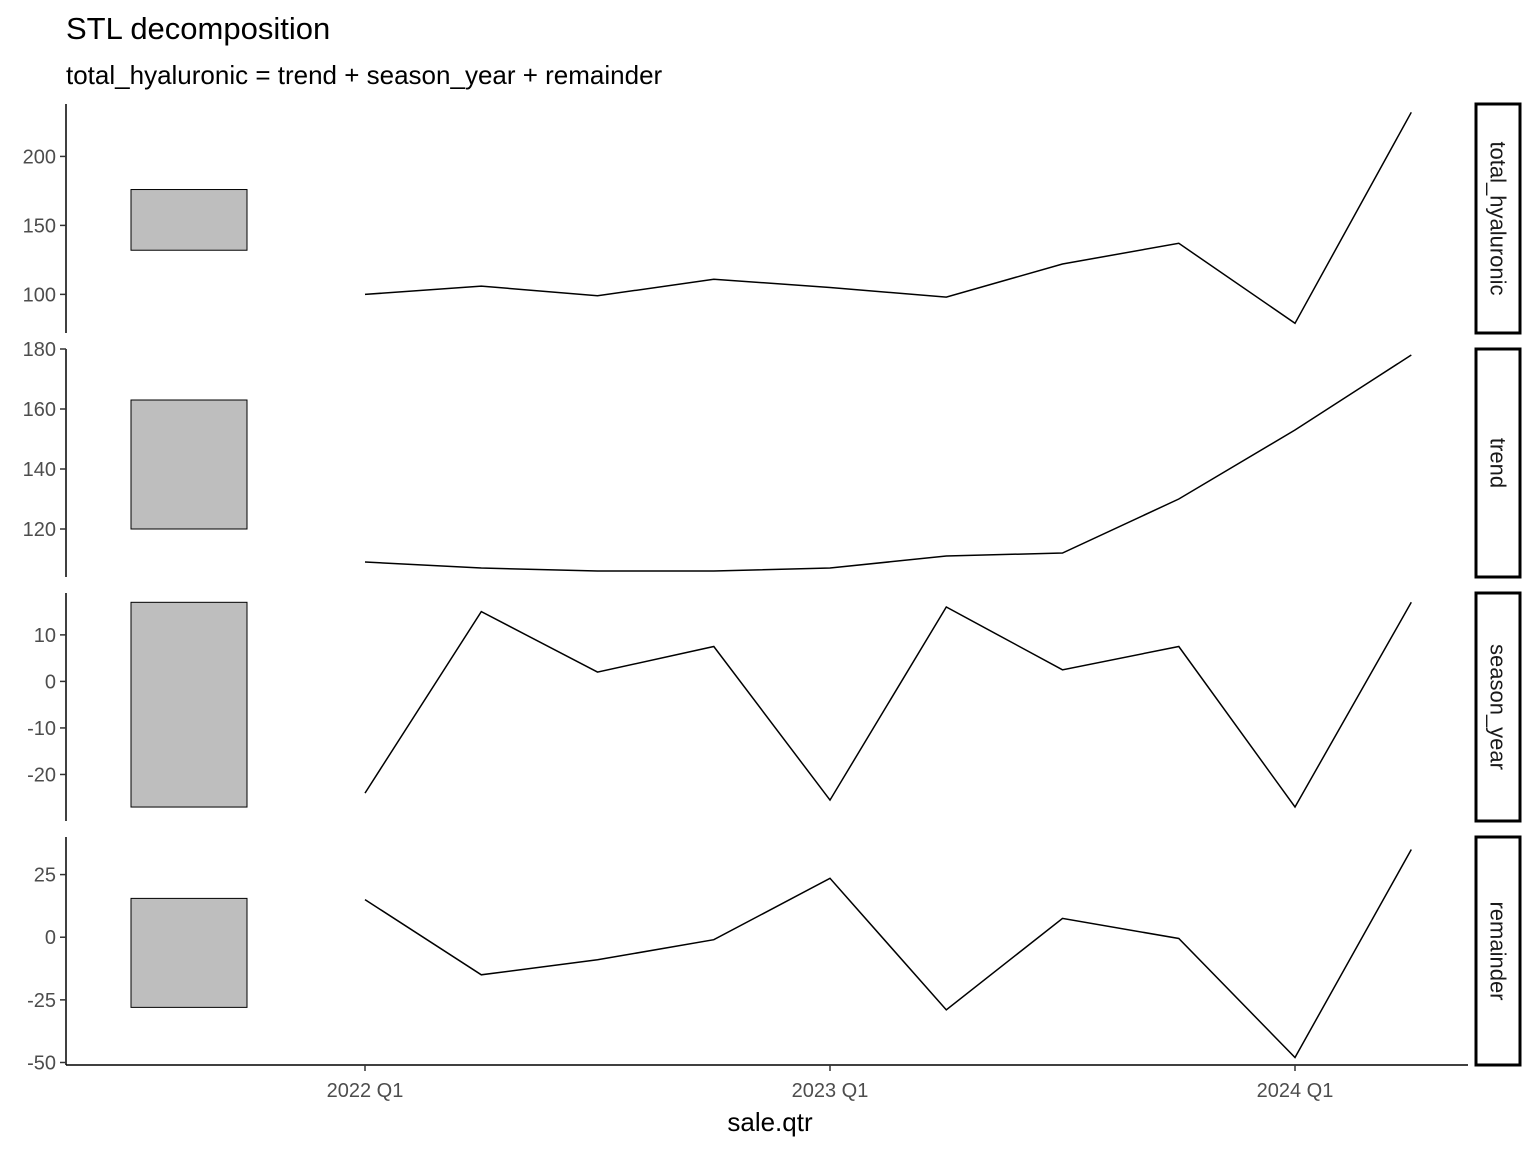 Image resolution: width=1536 pixels, height=1152 pixels. What do you see at coordinates (39, 410) in the screenshot?
I see `y-tick-label: 160` at bounding box center [39, 410].